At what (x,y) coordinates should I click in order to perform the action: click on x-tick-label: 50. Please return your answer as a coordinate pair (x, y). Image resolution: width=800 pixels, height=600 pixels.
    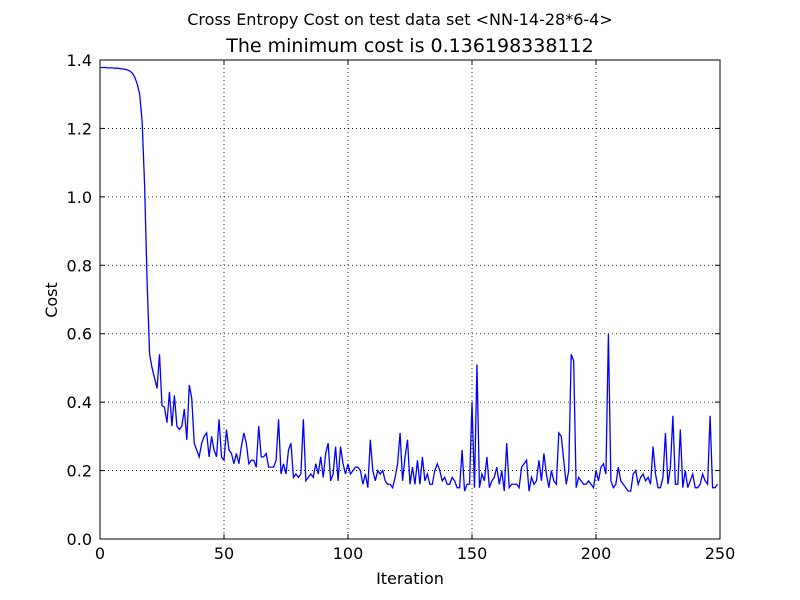
    Looking at the image, I should click on (224, 553).